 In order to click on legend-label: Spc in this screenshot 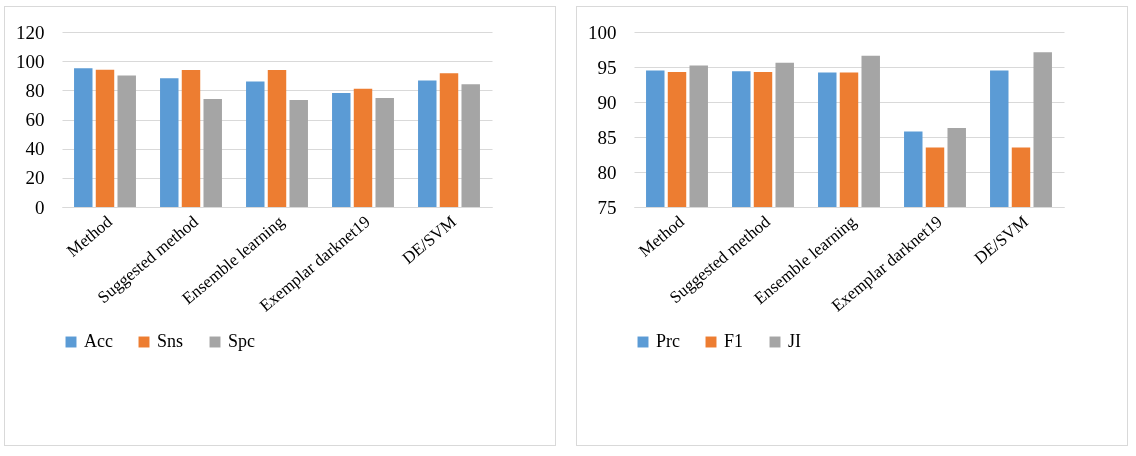, I will do `click(242, 341)`.